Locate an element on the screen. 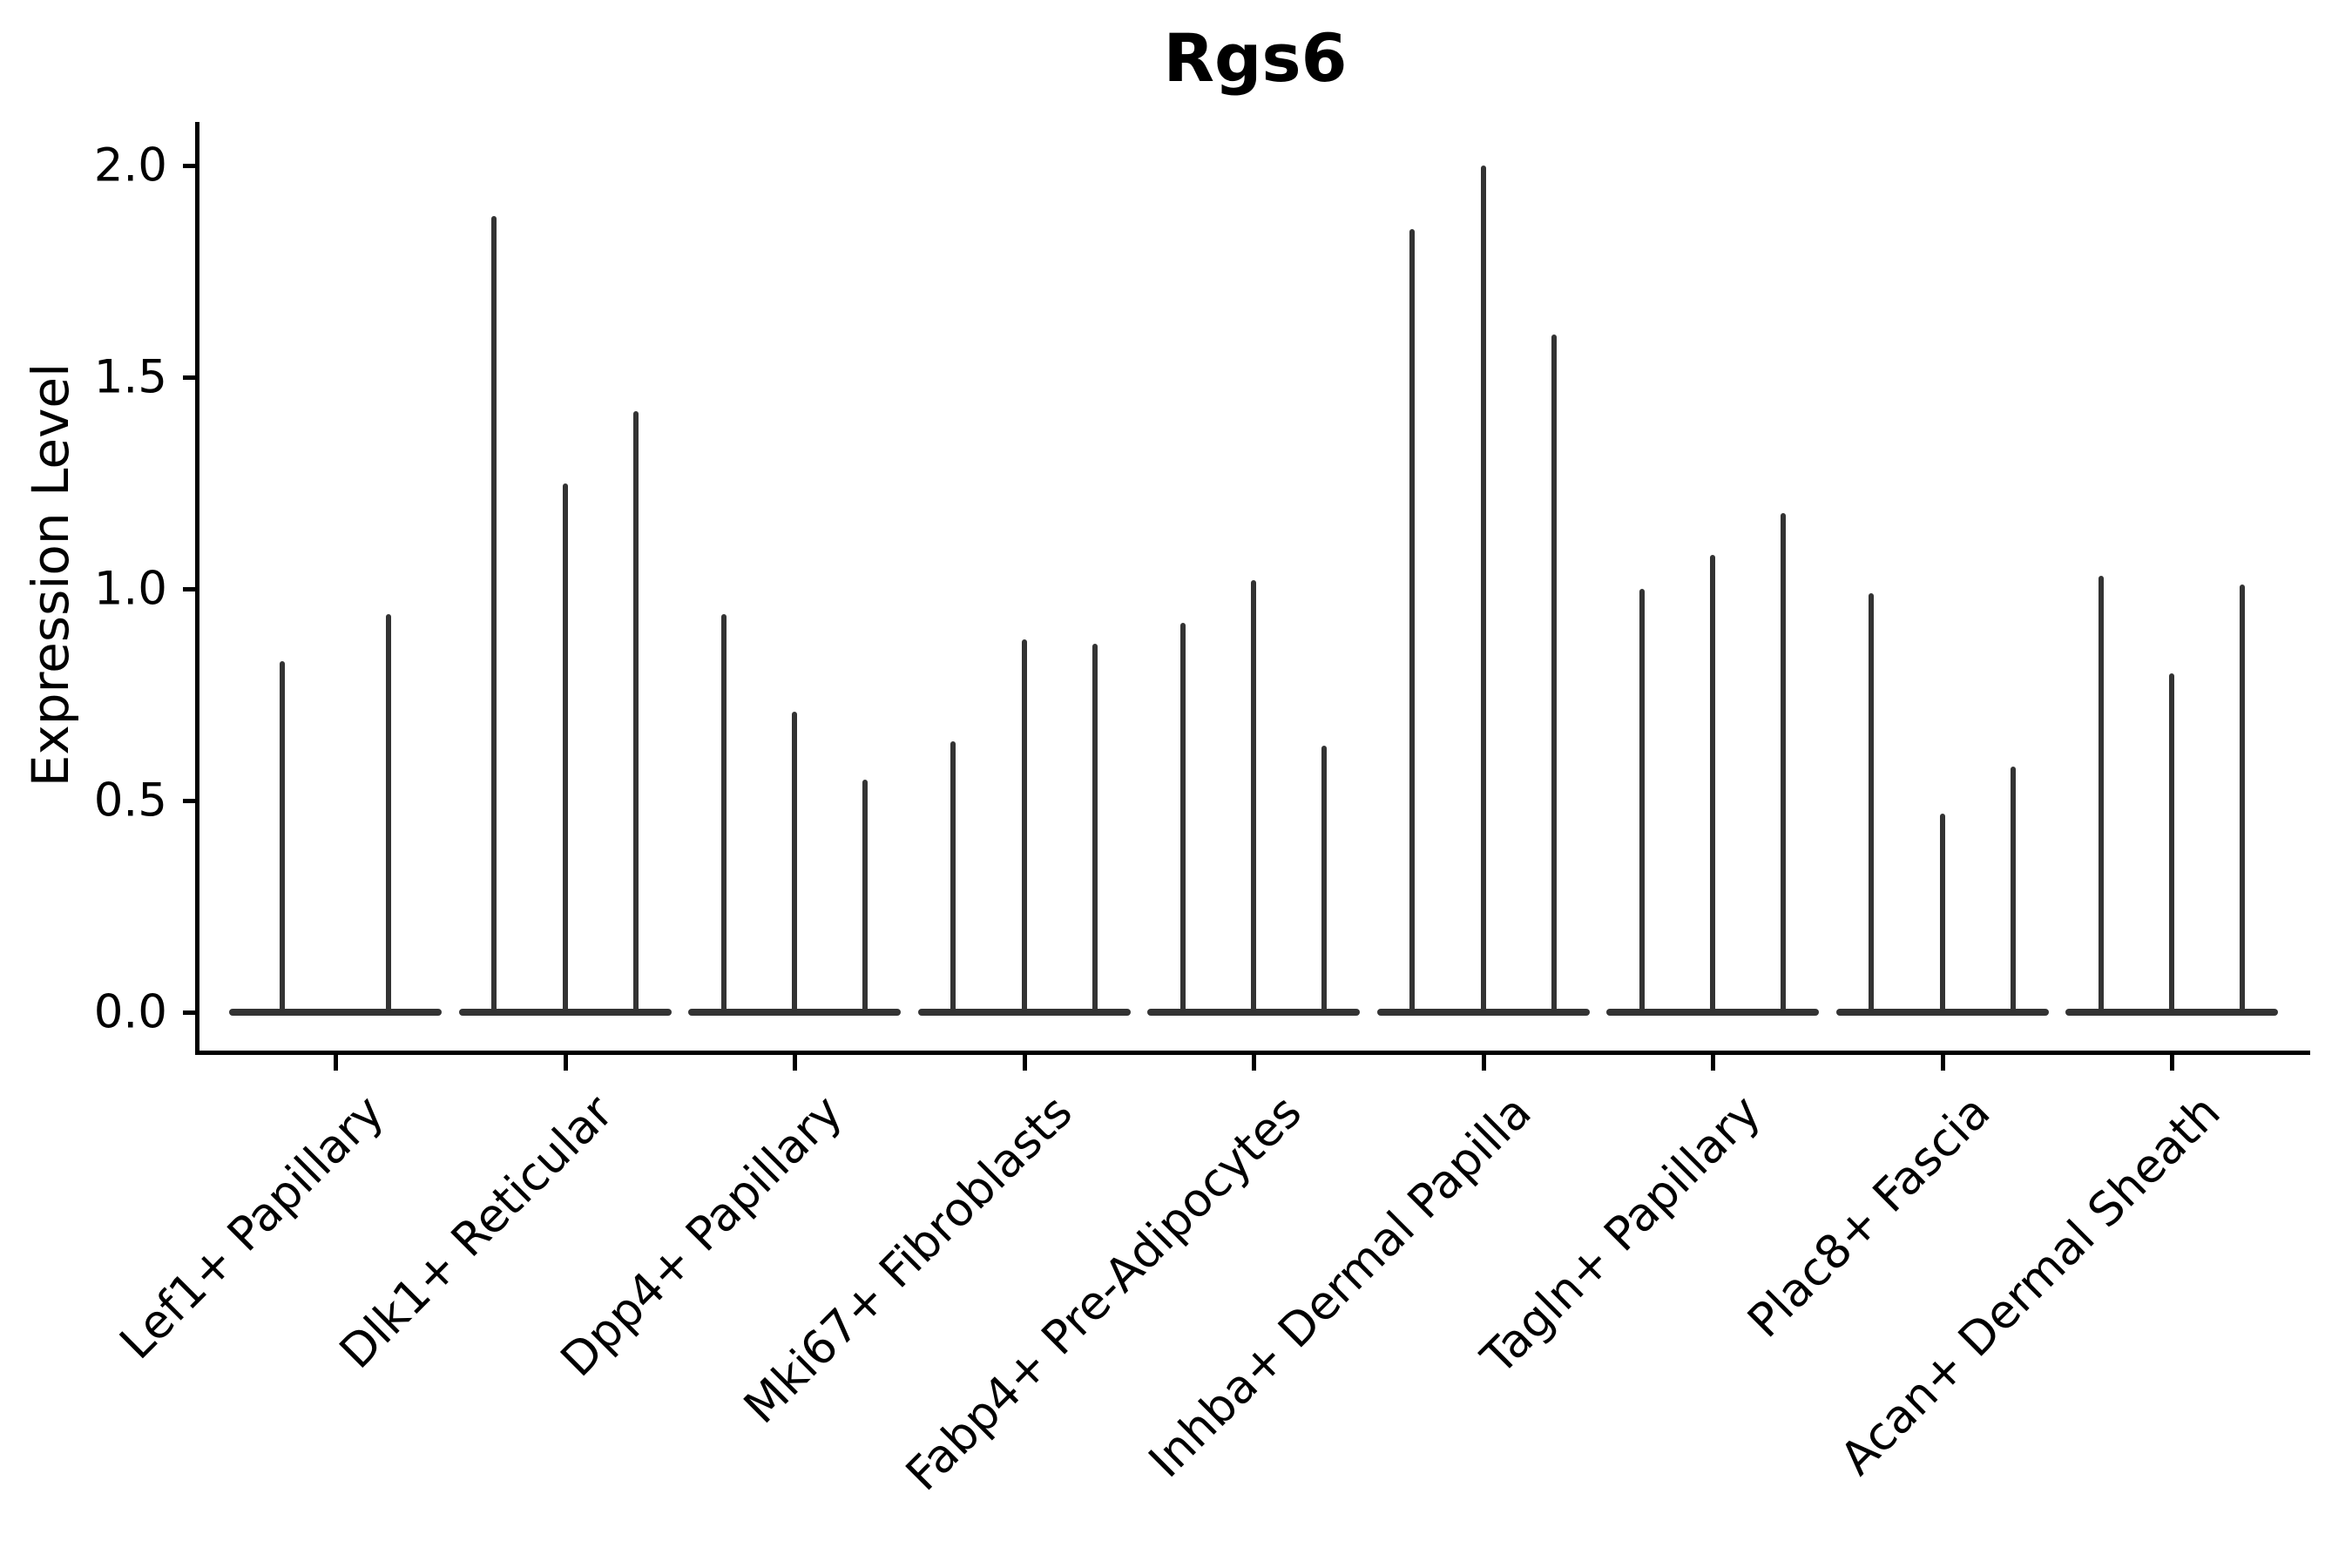  x-tick-label: Inhba+ Dermal Papilla is located at coordinates (1340, 1287).